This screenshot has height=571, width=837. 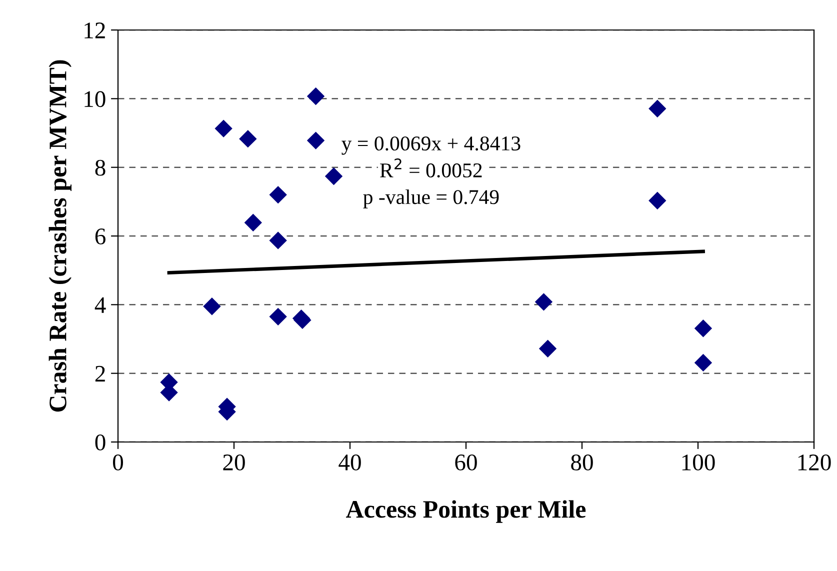 I want to click on x-tick-label: 20, so click(x=234, y=462).